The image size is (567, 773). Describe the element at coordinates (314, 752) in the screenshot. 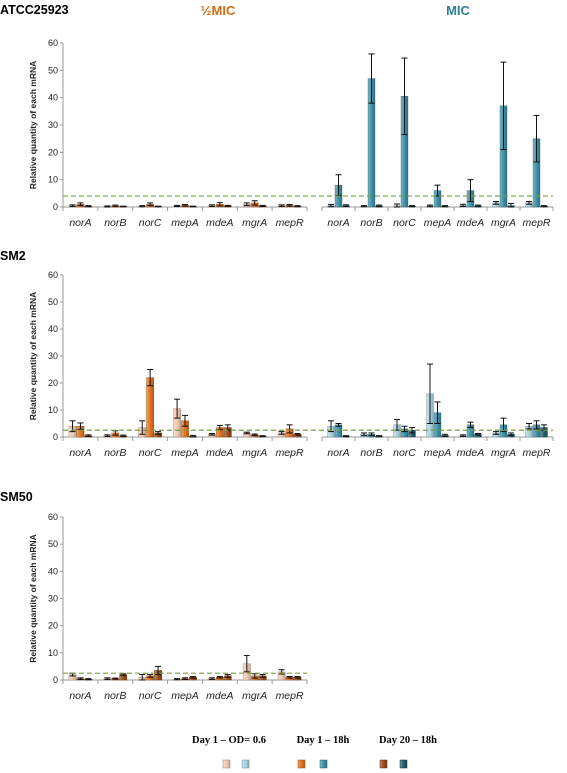

I see `legend: Day 1 – OD= 0.6 Day 1 – 18h Day 20 – 18h` at that location.